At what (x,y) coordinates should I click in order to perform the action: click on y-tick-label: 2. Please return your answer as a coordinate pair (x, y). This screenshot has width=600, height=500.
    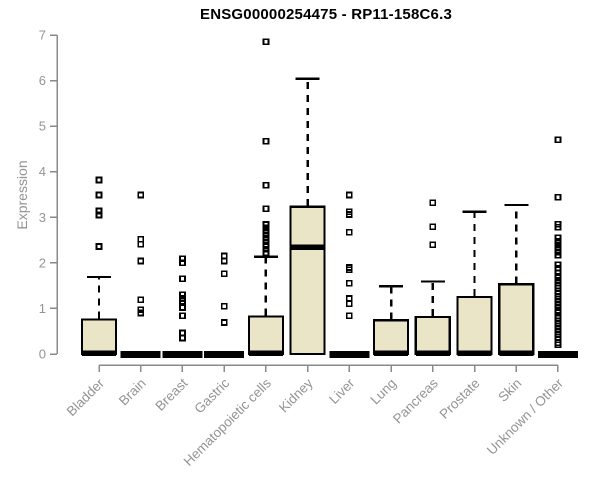
    Looking at the image, I should click on (42, 262).